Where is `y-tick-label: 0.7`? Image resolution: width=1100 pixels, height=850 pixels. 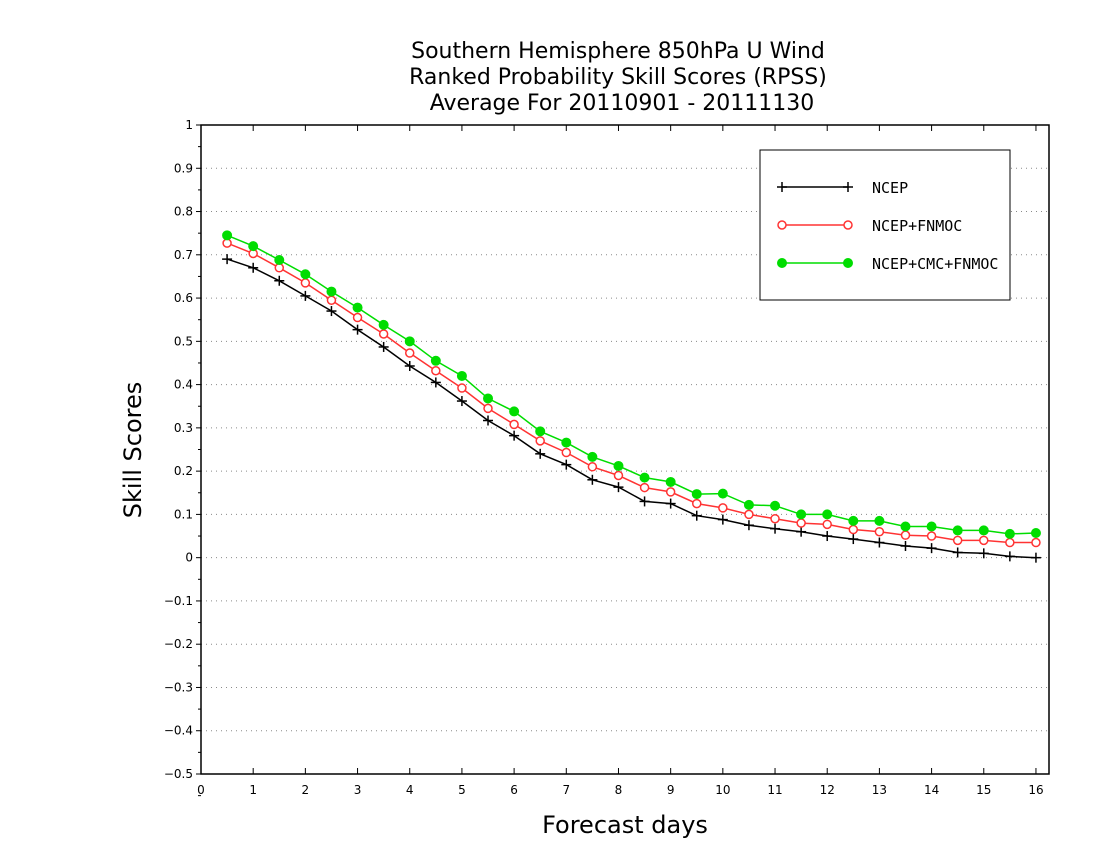
y-tick-label: 0.7 is located at coordinates (183, 255).